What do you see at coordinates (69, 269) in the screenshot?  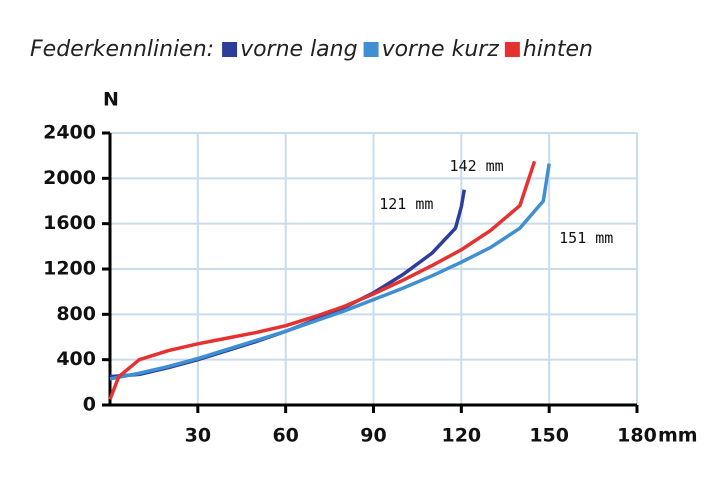 I see `y-tick-label: 1200` at bounding box center [69, 269].